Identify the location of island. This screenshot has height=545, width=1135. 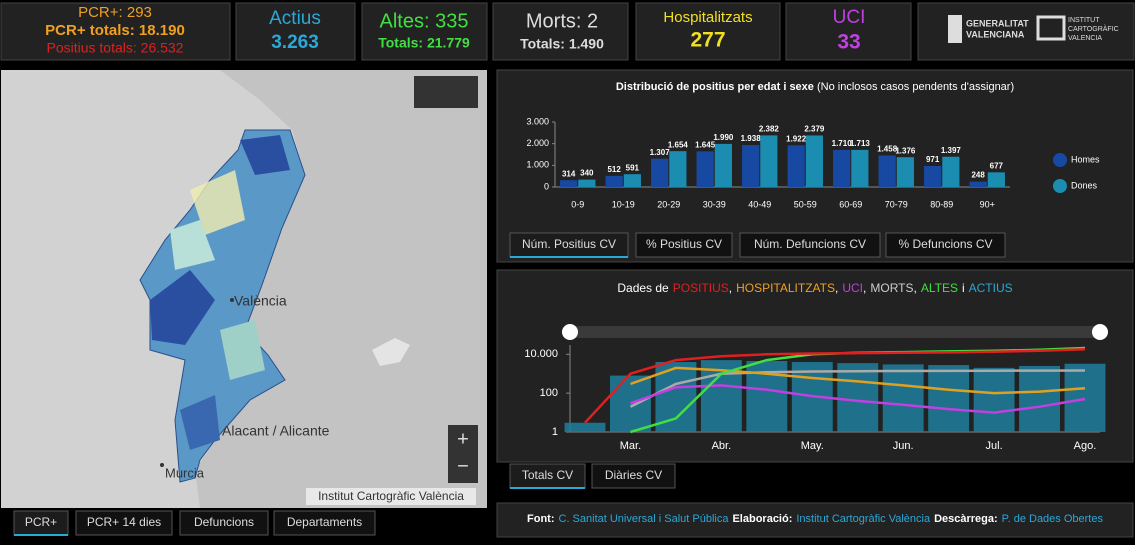
(391, 352).